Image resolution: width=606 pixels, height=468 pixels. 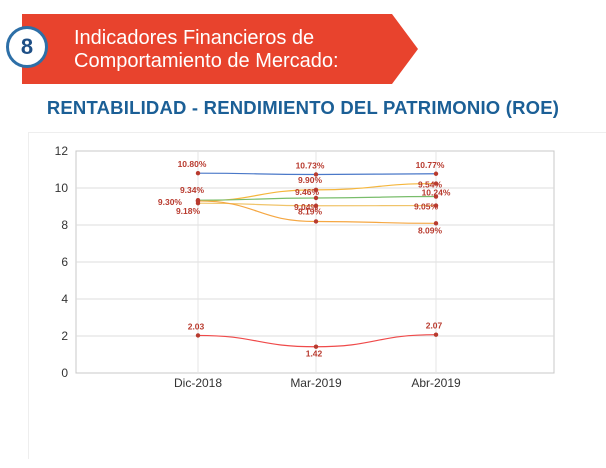 I want to click on data-label: 1.42, so click(x=314, y=354).